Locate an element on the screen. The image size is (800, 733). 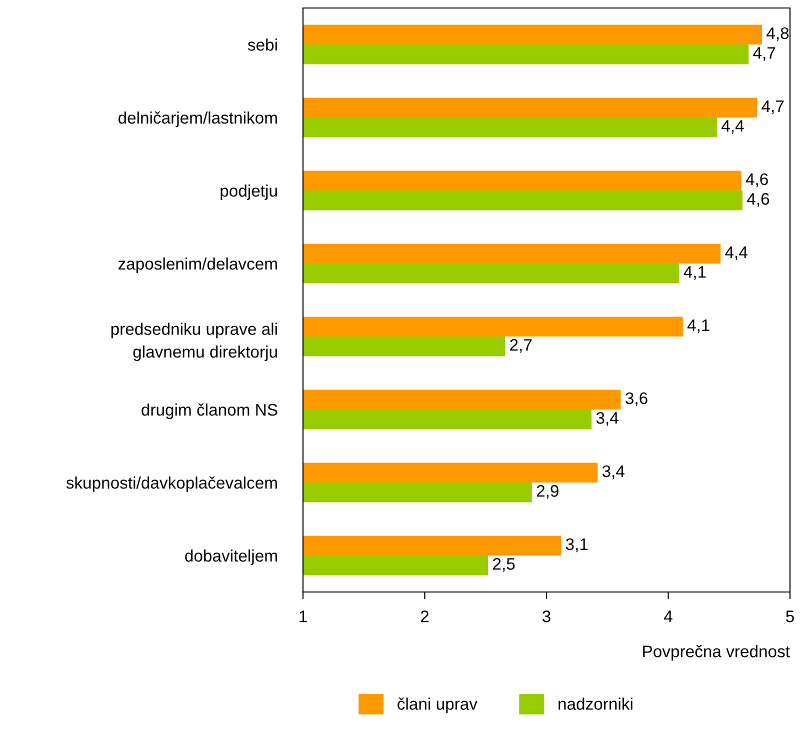
y-tick-label: dobaviteljem is located at coordinates (231, 557).